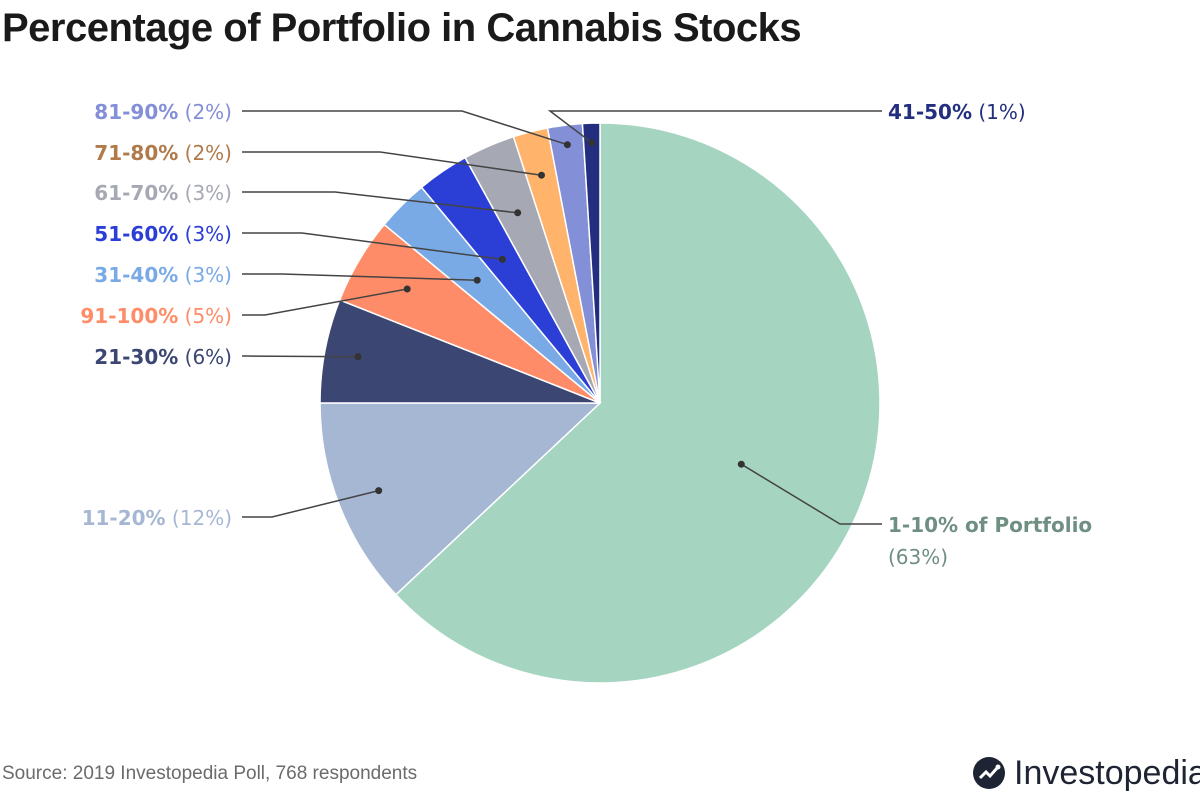 This screenshot has width=1200, height=798. I want to click on slice-category: 91-100%, so click(129, 316).